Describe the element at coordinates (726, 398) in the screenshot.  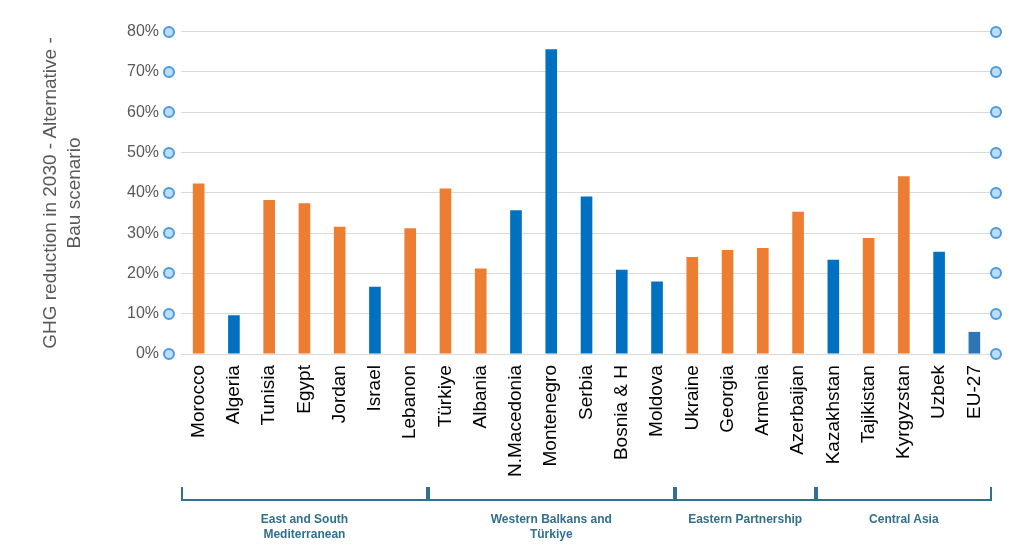
I see `x-tick-label: Georgia` at that location.